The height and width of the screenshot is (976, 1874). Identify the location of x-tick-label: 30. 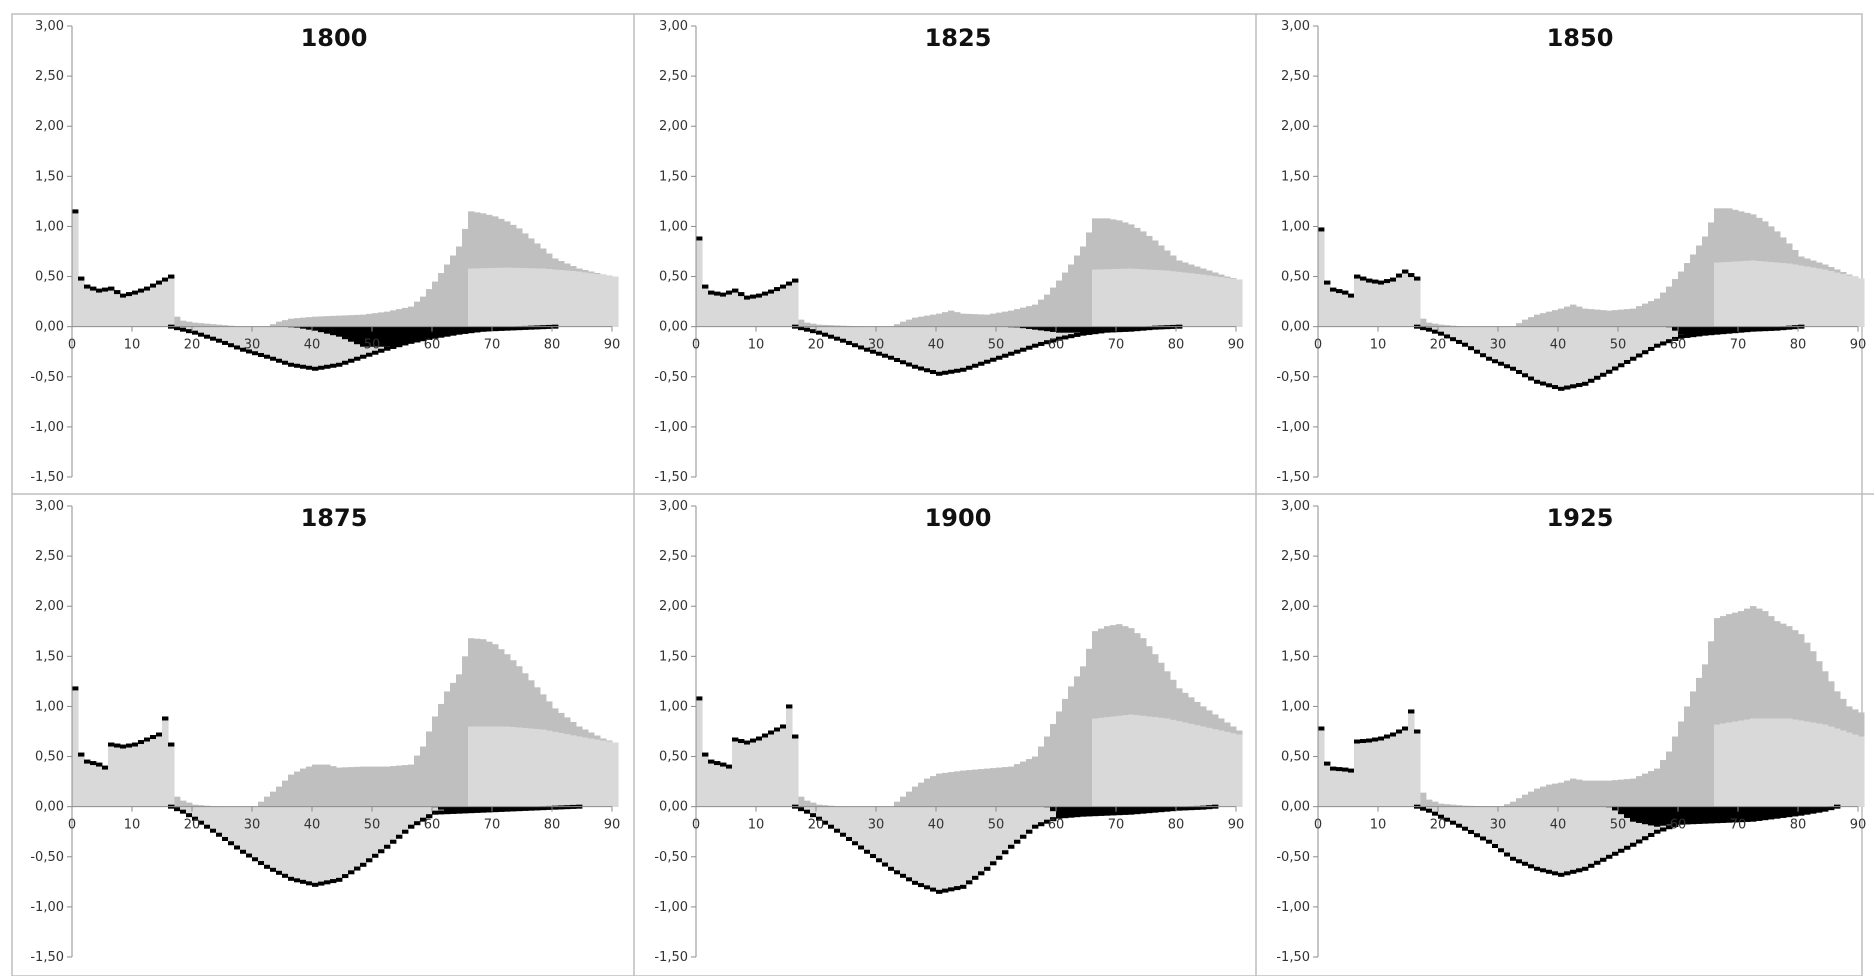
(876, 825).